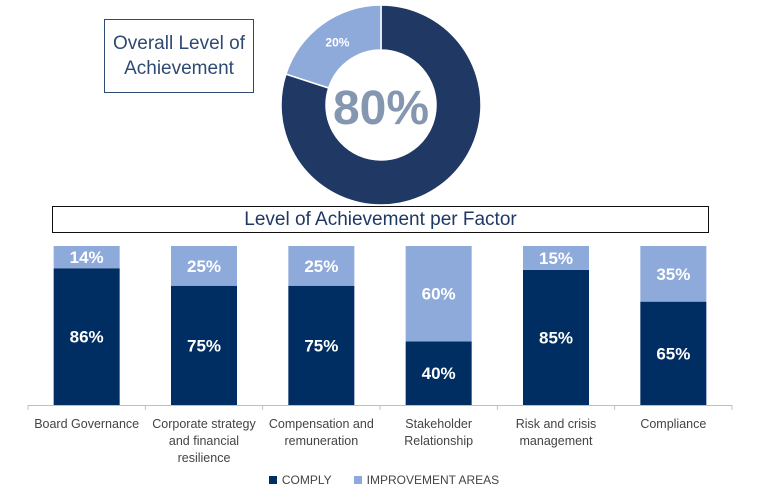 The width and height of the screenshot is (768, 500). Describe the element at coordinates (273, 480) in the screenshot. I see `legend-swatch-comply` at that location.